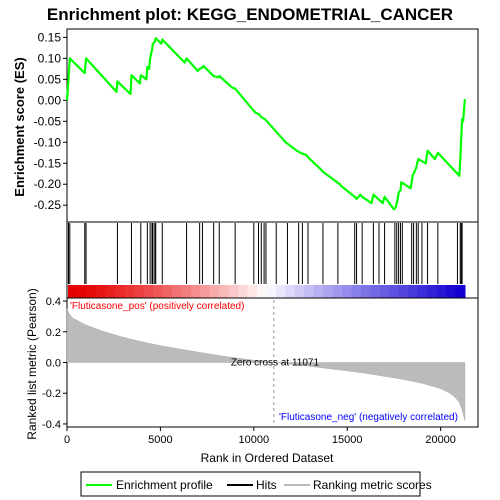  What do you see at coordinates (440, 440) in the screenshot?
I see `x-tick-label: 20000` at bounding box center [440, 440].